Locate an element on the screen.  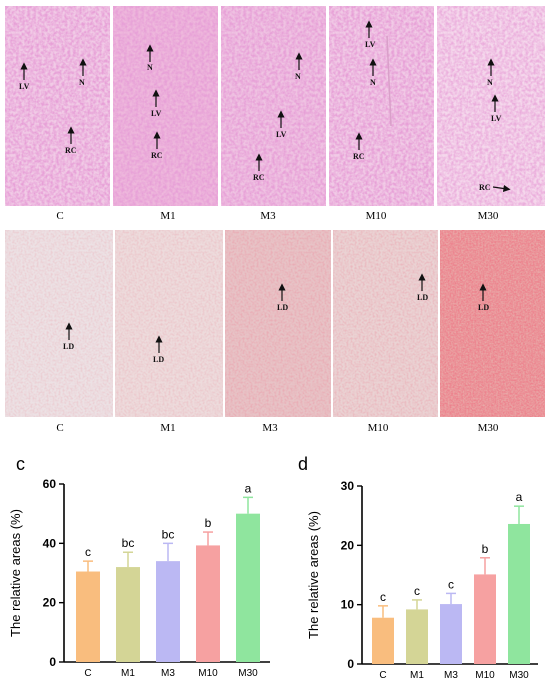
oro-caption-m10: M10 is located at coordinates (378, 428).